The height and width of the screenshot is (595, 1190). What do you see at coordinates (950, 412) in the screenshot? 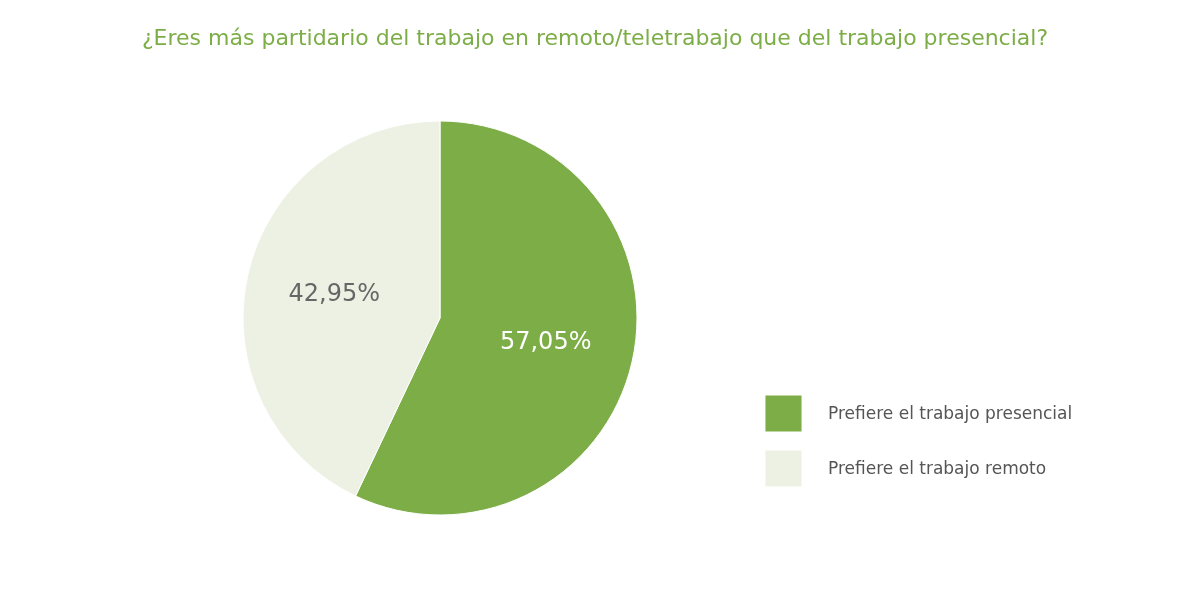
I see `legend-label: Prefiere el trabajo presencial` at bounding box center [950, 412].